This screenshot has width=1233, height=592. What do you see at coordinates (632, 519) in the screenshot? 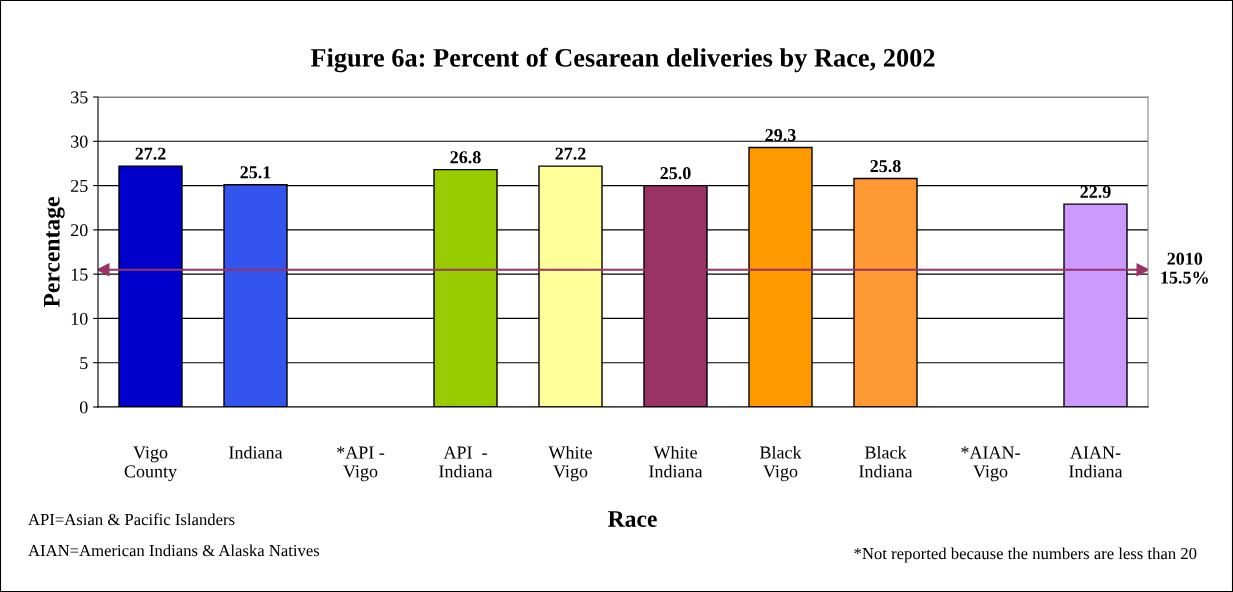
I see `x-axis-title: Race` at bounding box center [632, 519].